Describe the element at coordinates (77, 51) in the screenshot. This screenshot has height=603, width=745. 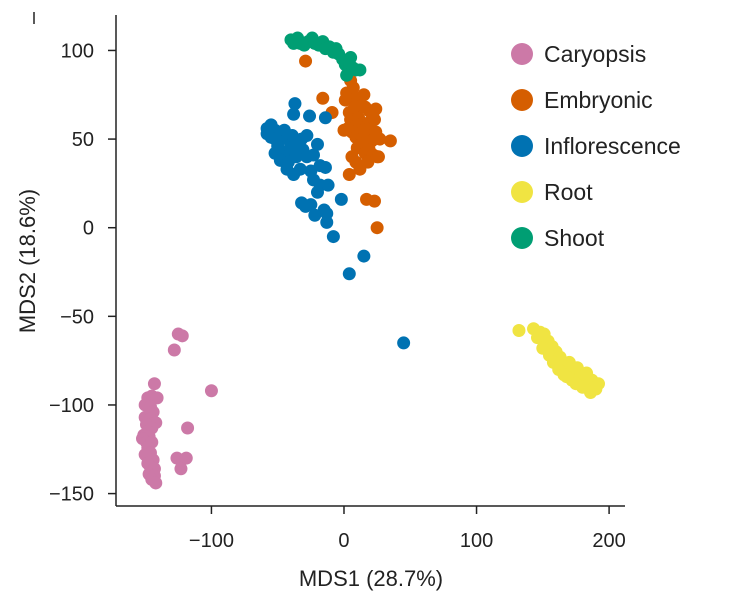
I see `y-tick-label: 100` at that location.